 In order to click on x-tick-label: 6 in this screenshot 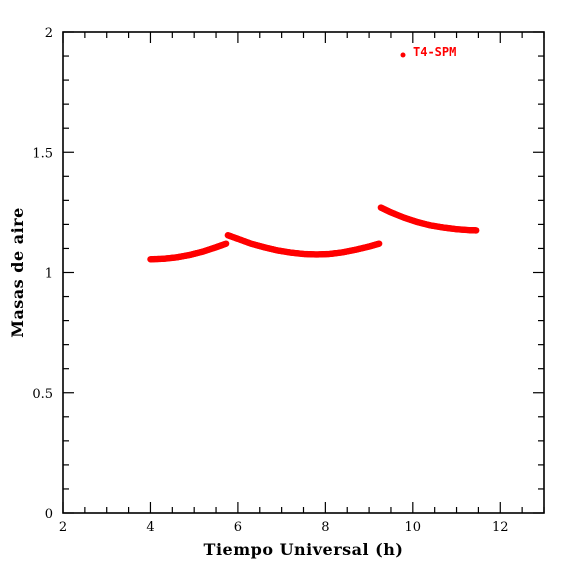, I will do `click(238, 527)`.